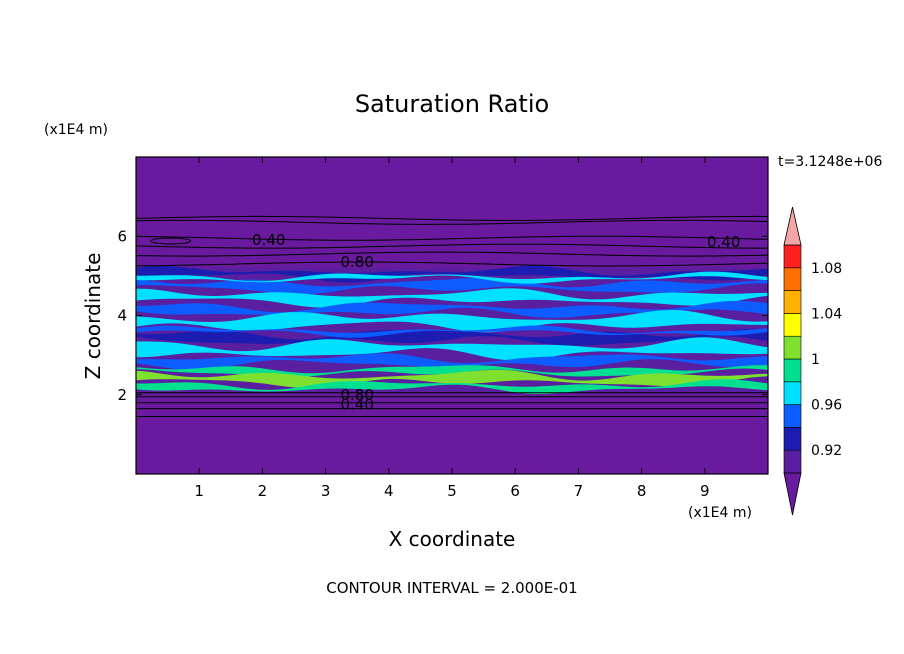  What do you see at coordinates (720, 513) in the screenshot?
I see `x-unit-label: (x1E4 m)` at bounding box center [720, 513].